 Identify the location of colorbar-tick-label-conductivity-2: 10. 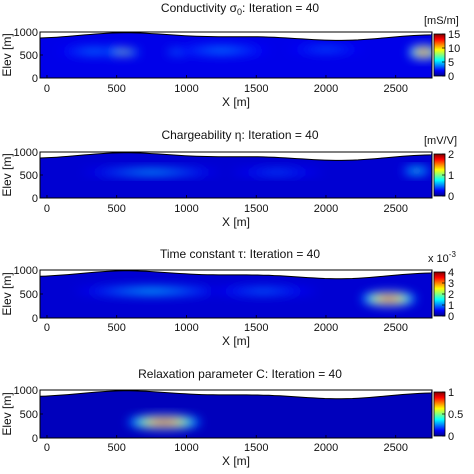
(454, 49).